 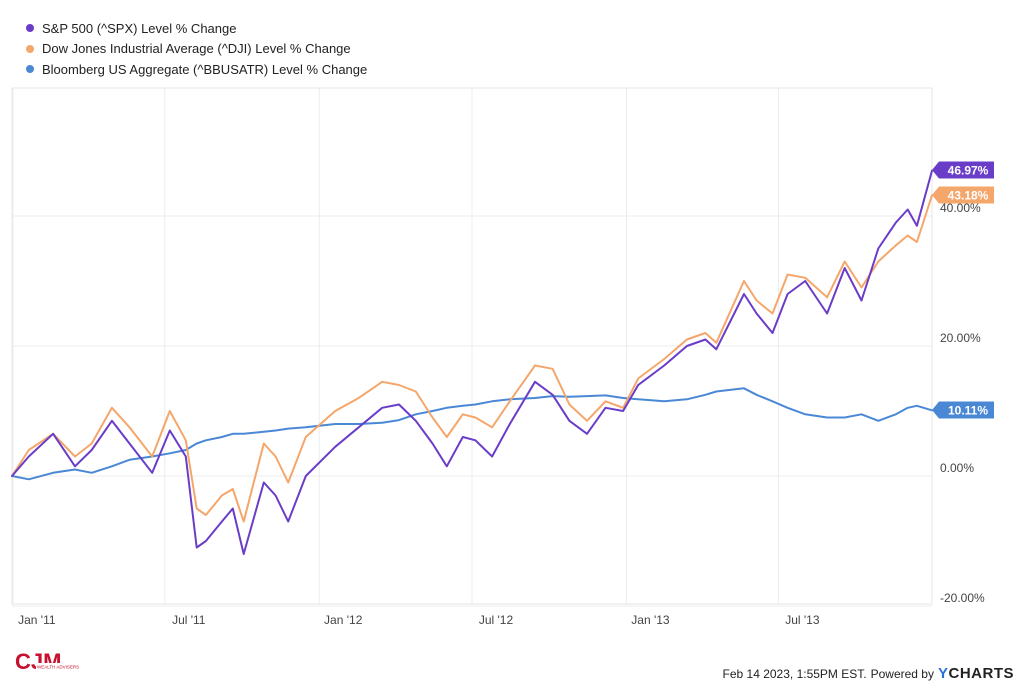 I want to click on svg-text: CJM, so click(x=38, y=661).